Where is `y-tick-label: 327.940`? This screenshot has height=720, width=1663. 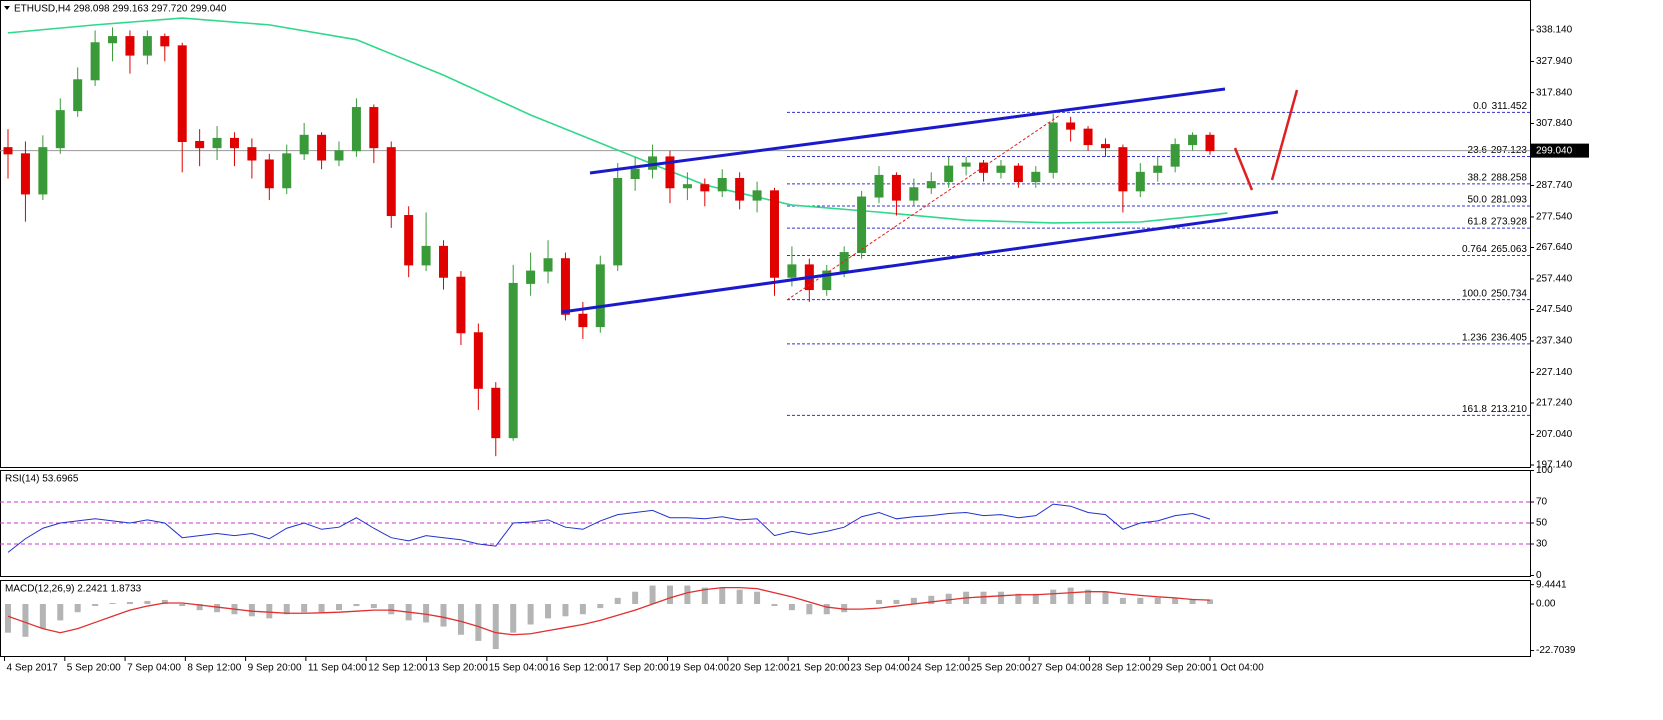 y-tick-label: 327.940 is located at coordinates (1554, 61).